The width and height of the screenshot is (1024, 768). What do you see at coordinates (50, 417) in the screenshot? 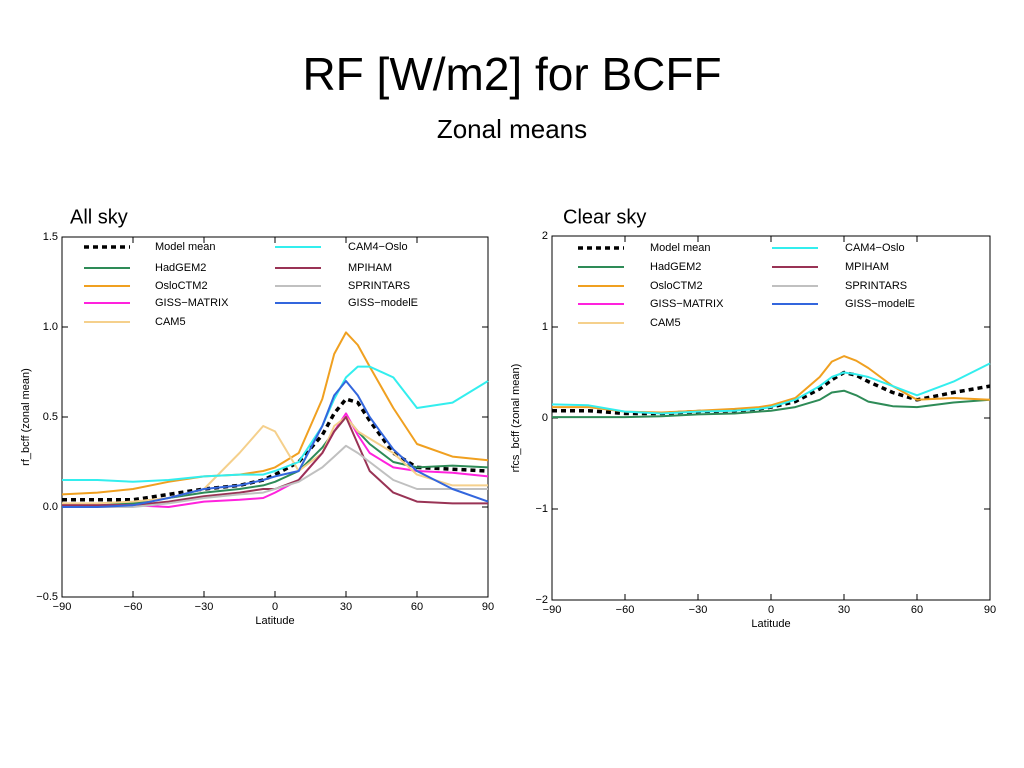
I see `y-tick-label: 0.5` at bounding box center [50, 417].